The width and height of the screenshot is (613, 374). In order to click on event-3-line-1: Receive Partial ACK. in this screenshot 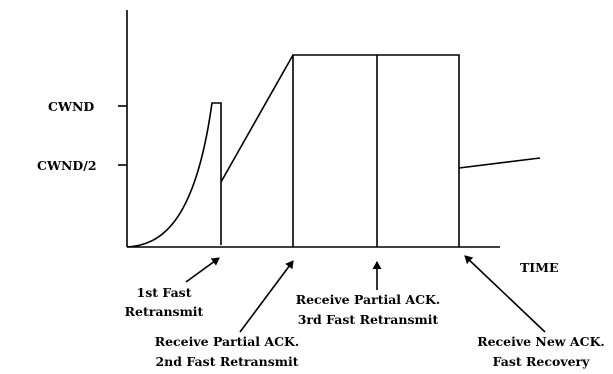, I will do `click(368, 299)`.